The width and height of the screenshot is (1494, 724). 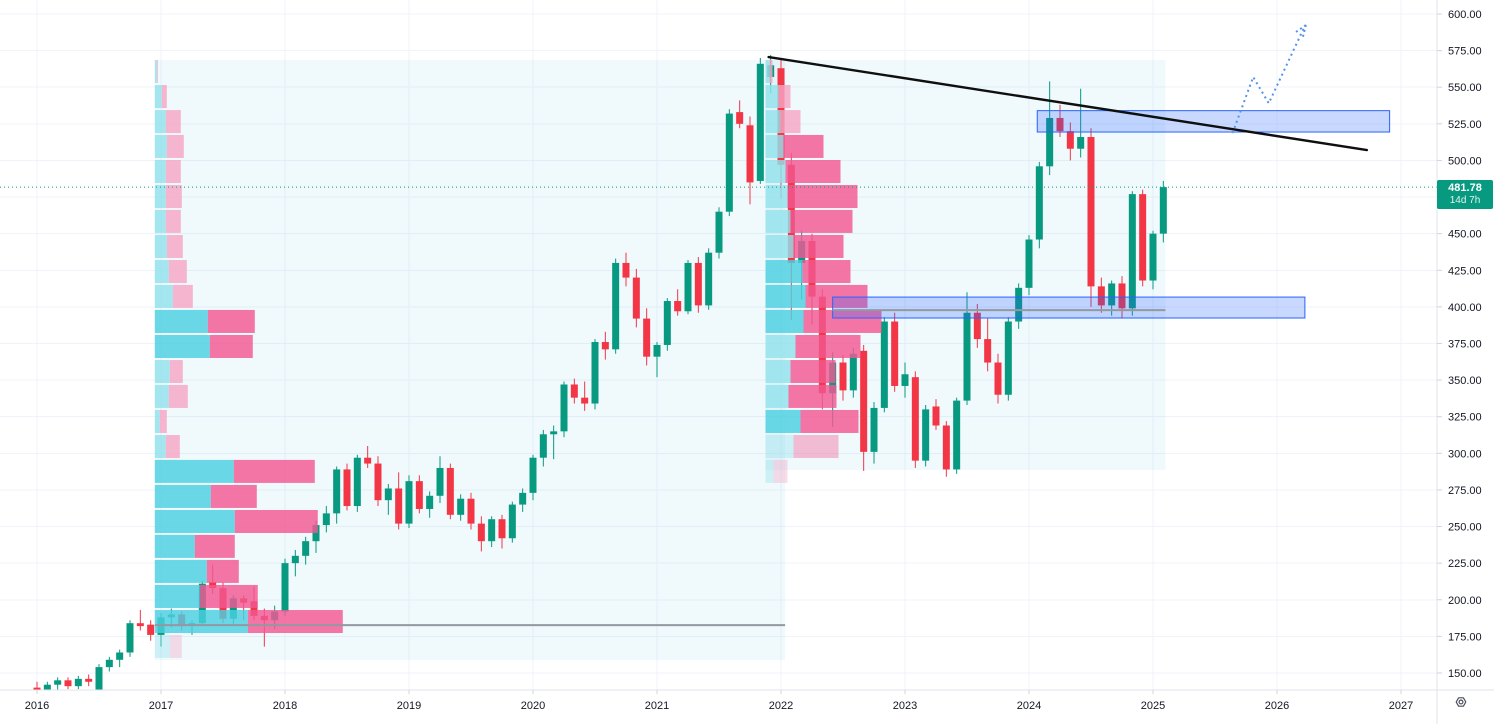 What do you see at coordinates (1465, 344) in the screenshot?
I see `price-axis-label: 375.00` at bounding box center [1465, 344].